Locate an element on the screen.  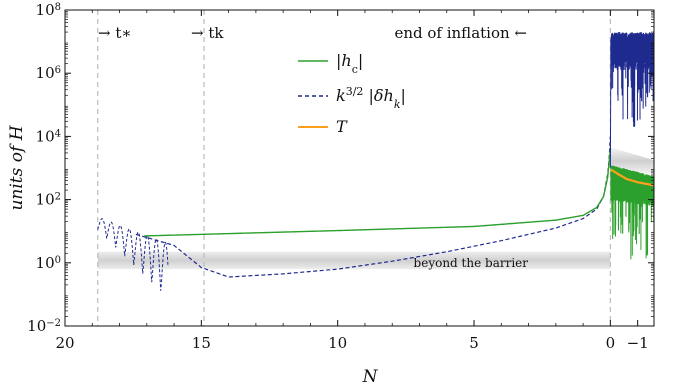
legend: |hc| k3/2 |δhk| T is located at coordinates (352, 93).